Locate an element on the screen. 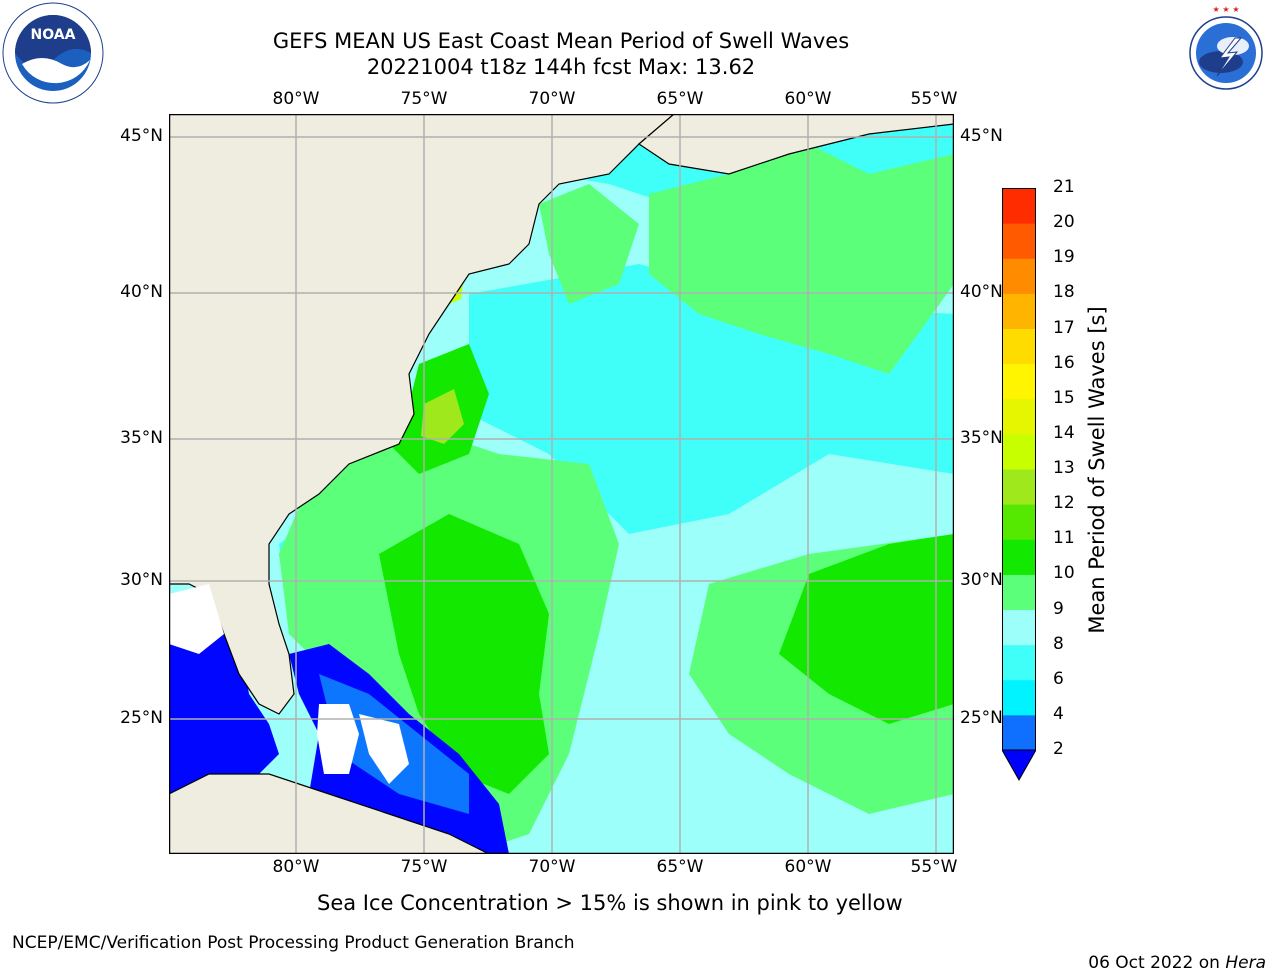 This screenshot has width=1280, height=973. colorbar-tick-label: 9 is located at coordinates (1058, 608).